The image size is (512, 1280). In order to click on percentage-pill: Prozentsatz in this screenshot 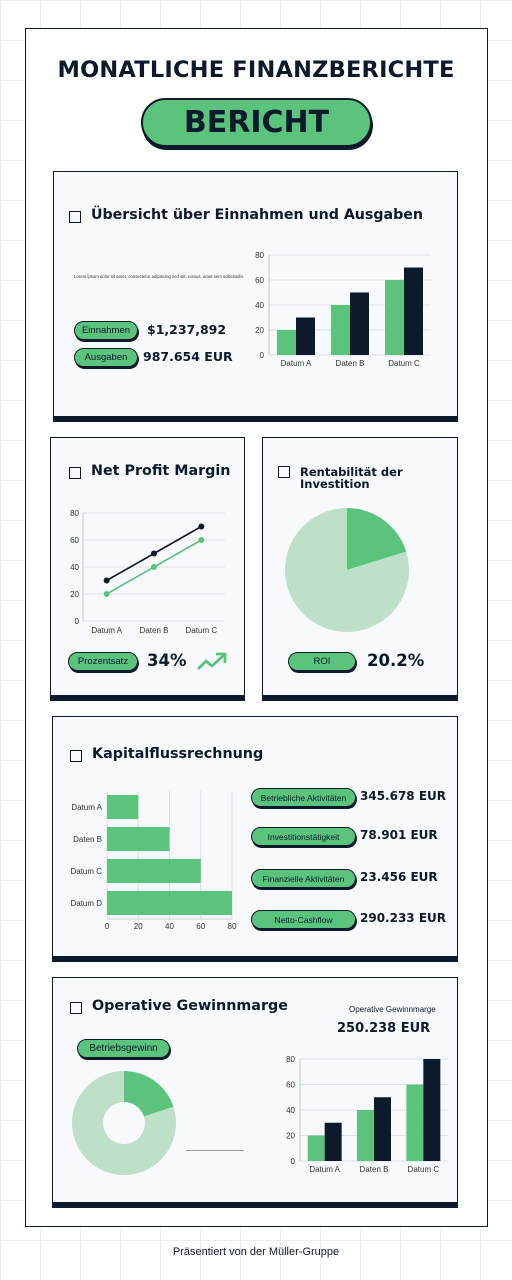, I will do `click(103, 661)`.